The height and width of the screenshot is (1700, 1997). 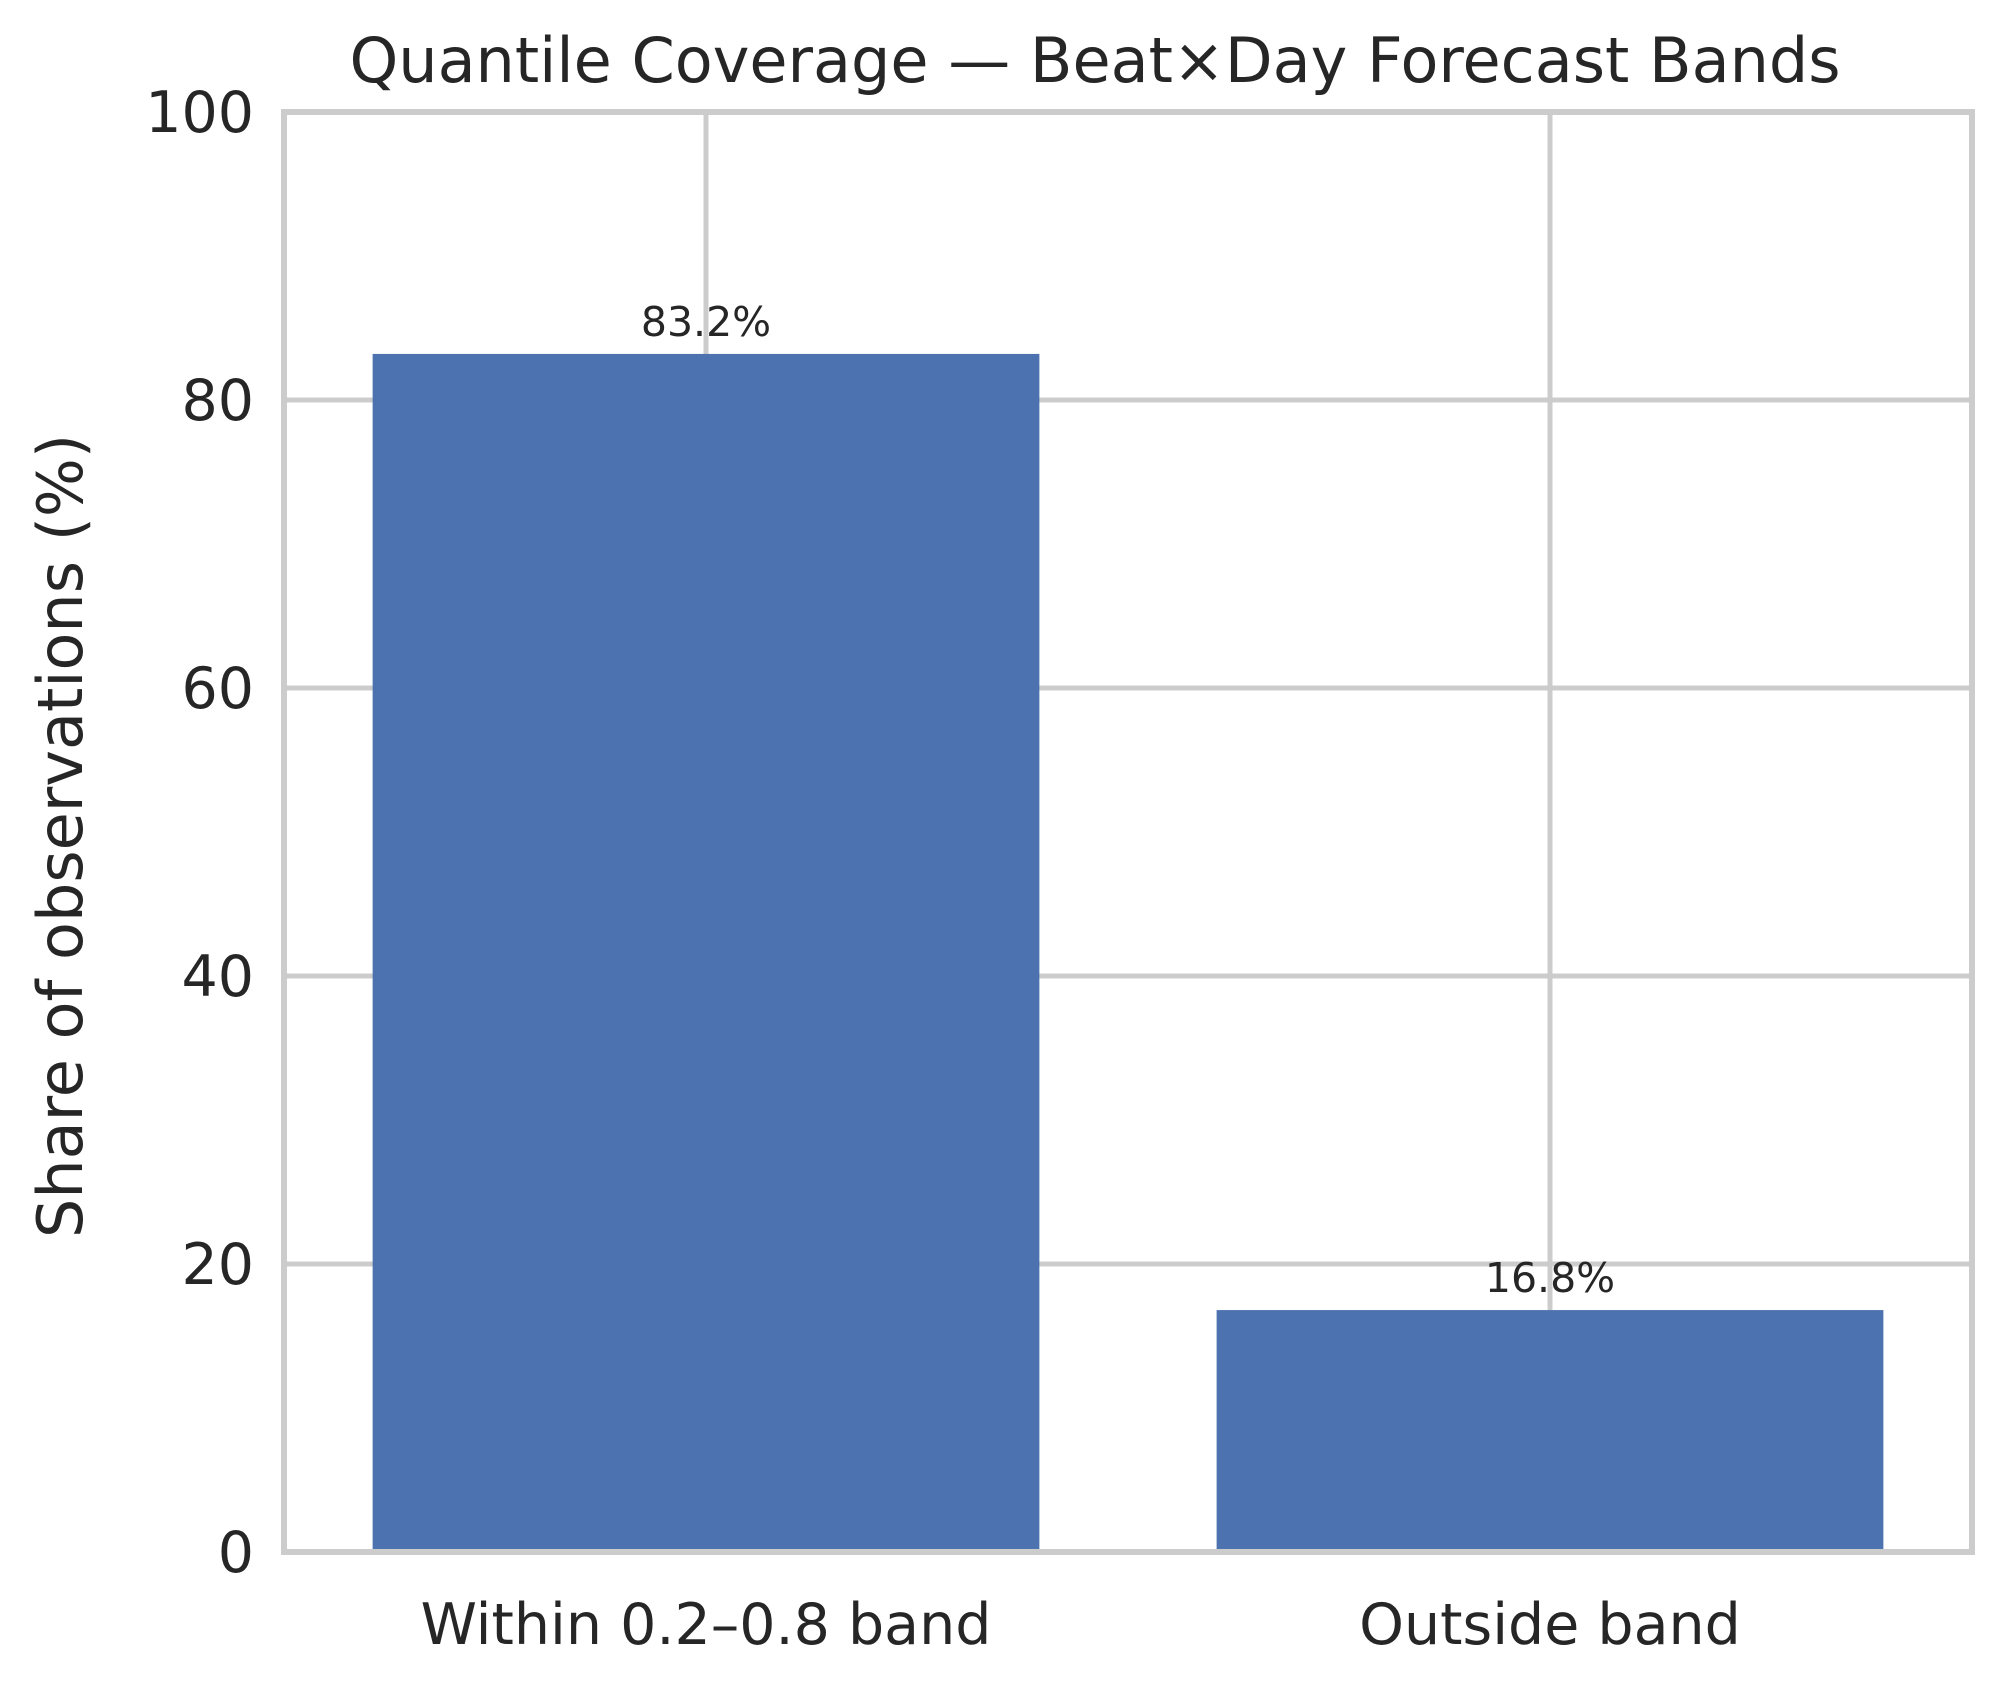 I want to click on y-axis-label: Share of observations (%), so click(x=60, y=836).